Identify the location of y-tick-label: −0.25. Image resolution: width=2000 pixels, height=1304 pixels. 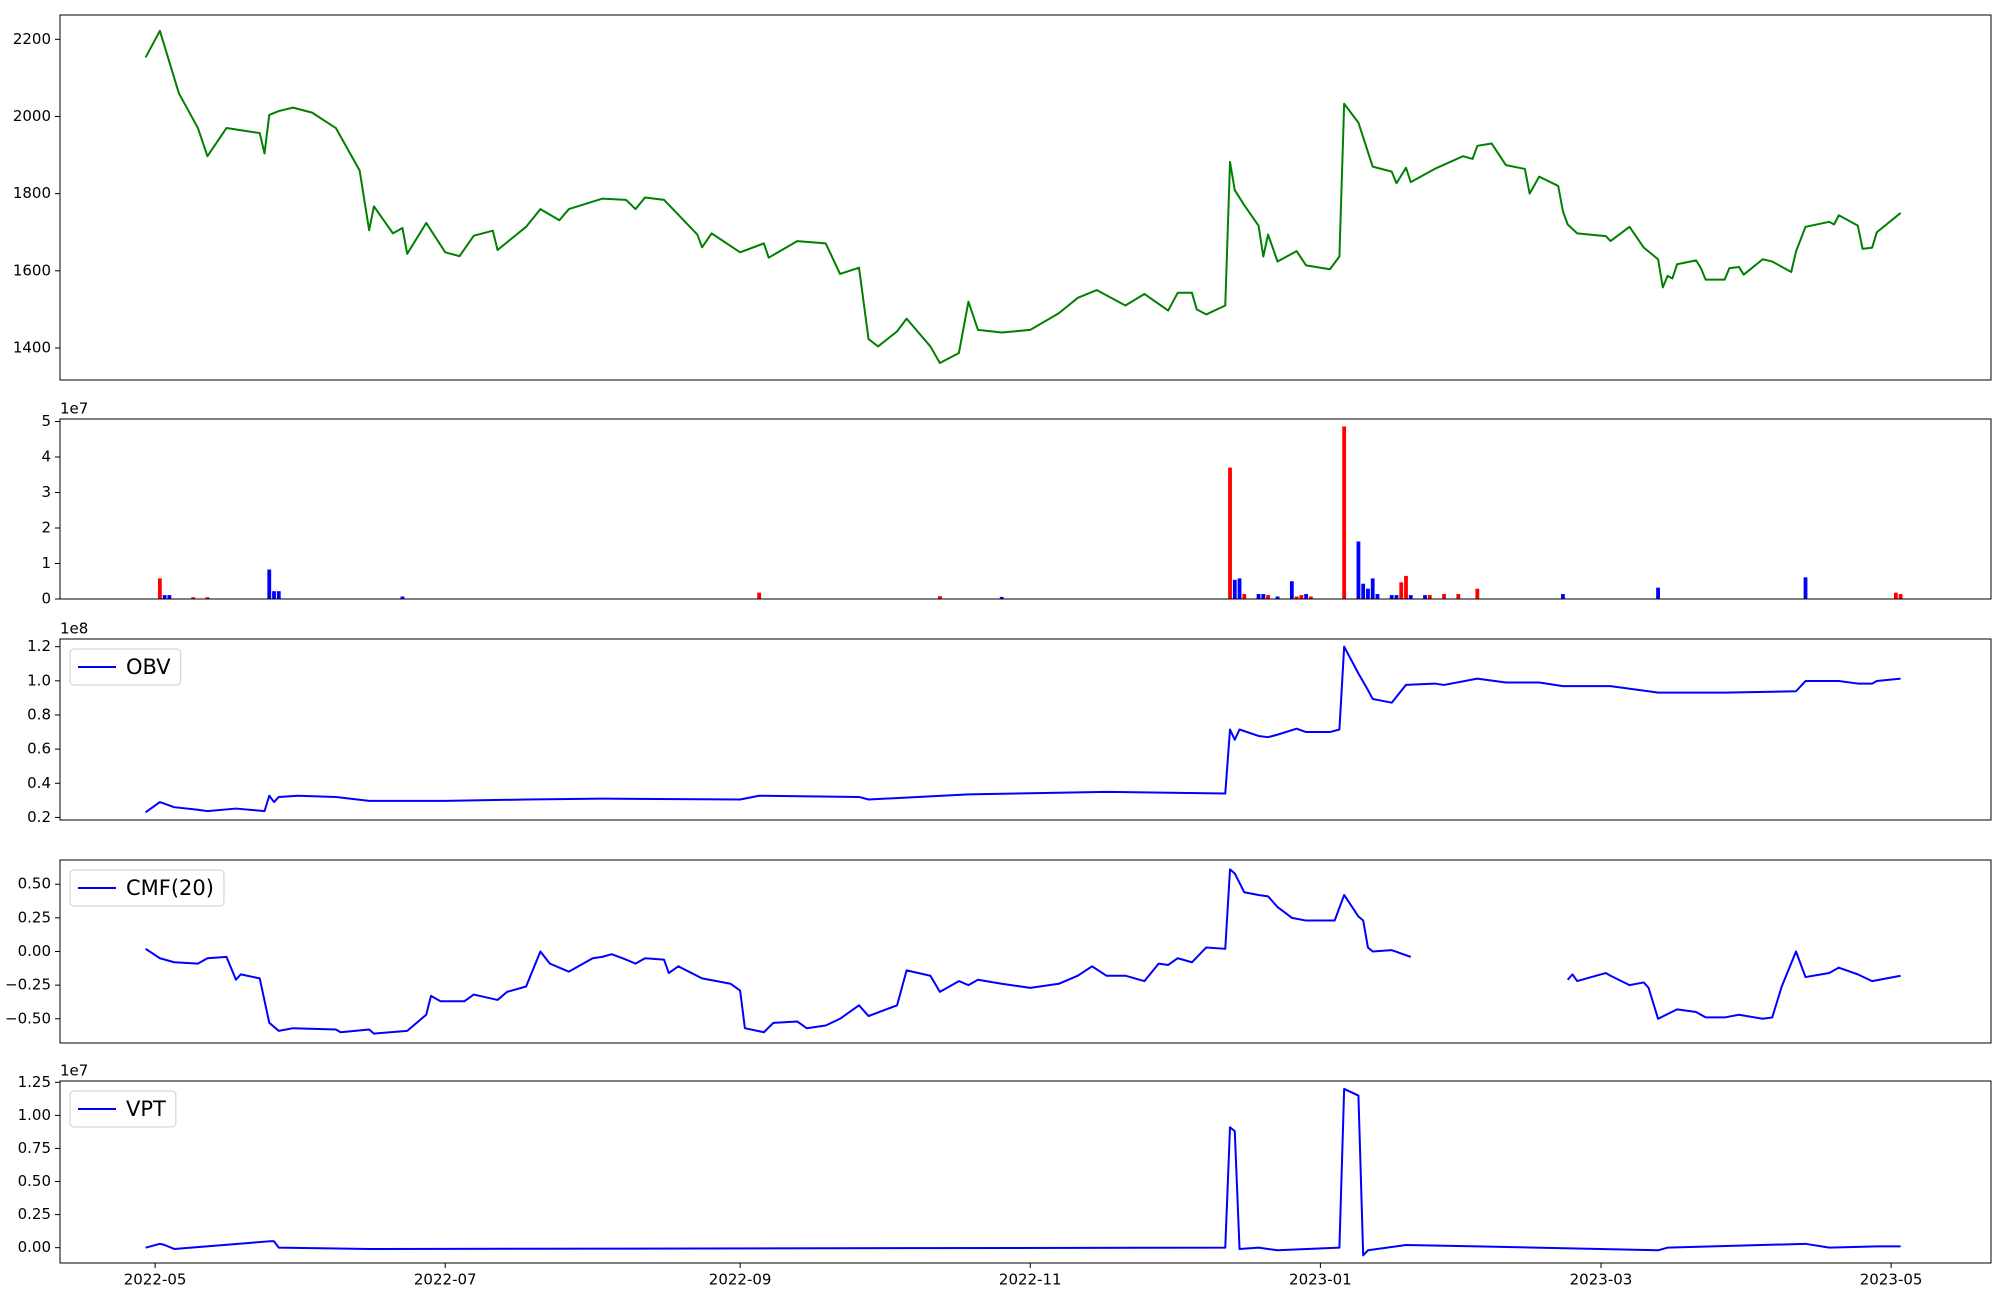
(28, 985).